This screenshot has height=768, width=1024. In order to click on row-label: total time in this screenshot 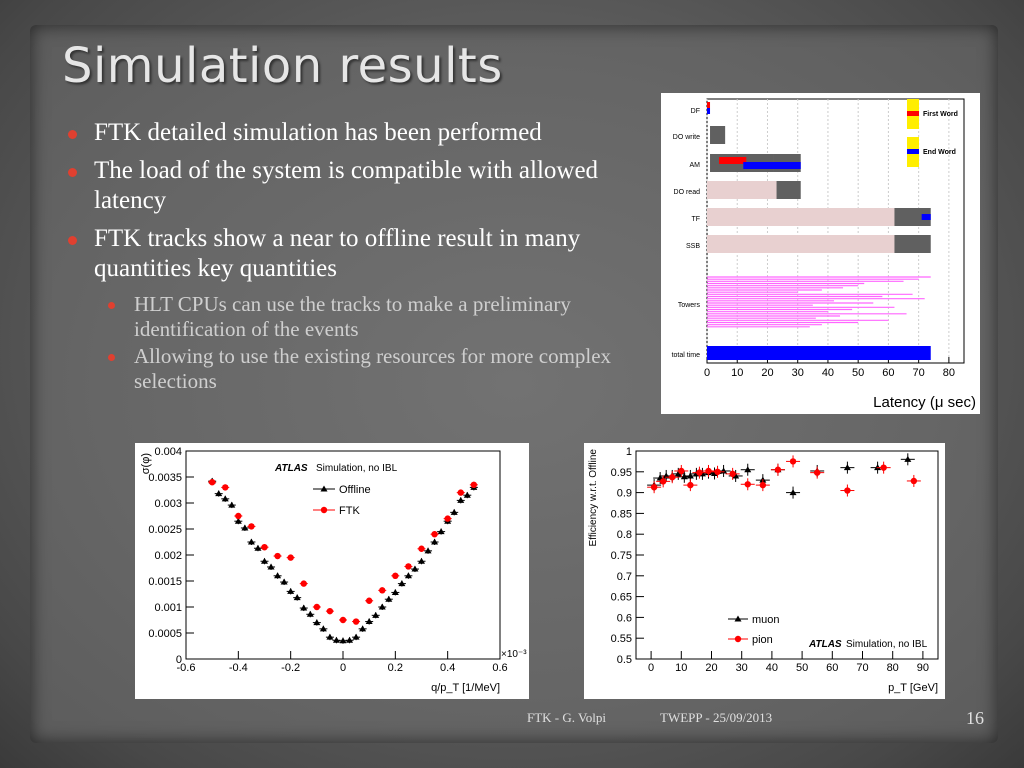, I will do `click(686, 355)`.